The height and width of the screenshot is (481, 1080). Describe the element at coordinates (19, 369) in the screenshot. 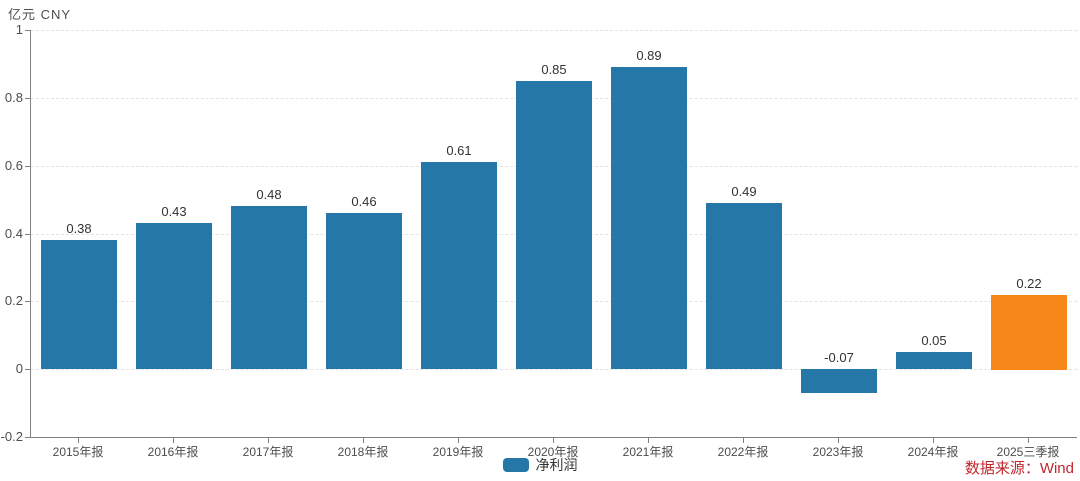

I see `y-axis-tick-label: 0` at that location.